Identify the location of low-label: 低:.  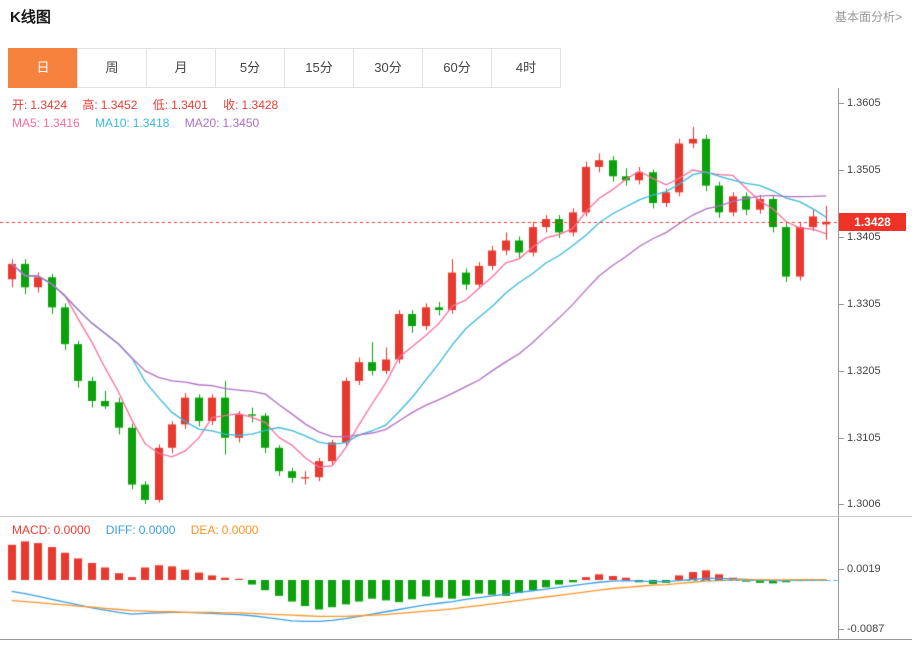
(160, 105).